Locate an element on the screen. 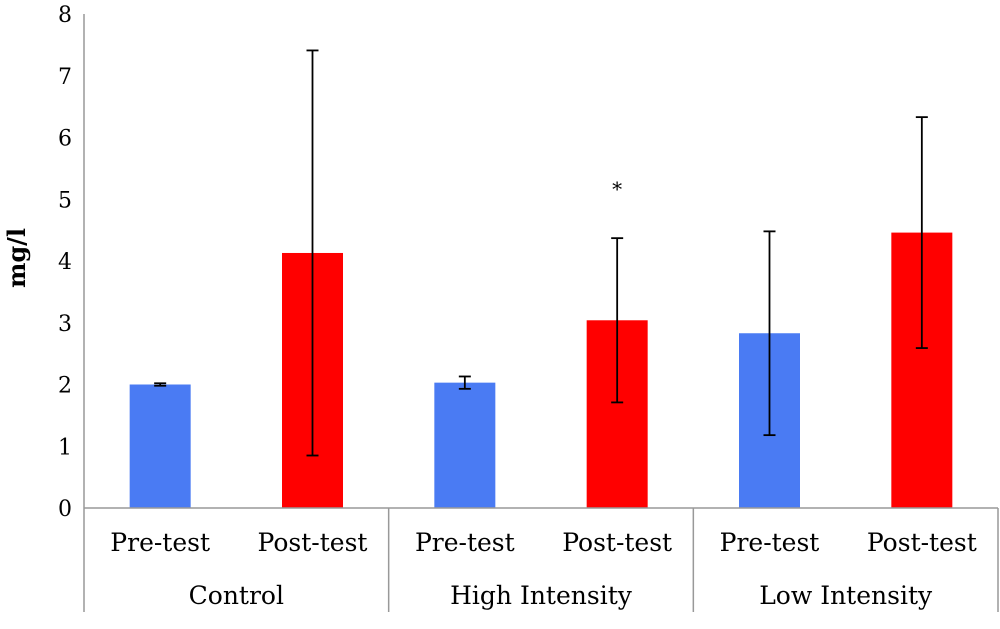  significance-marker: * is located at coordinates (617, 189).